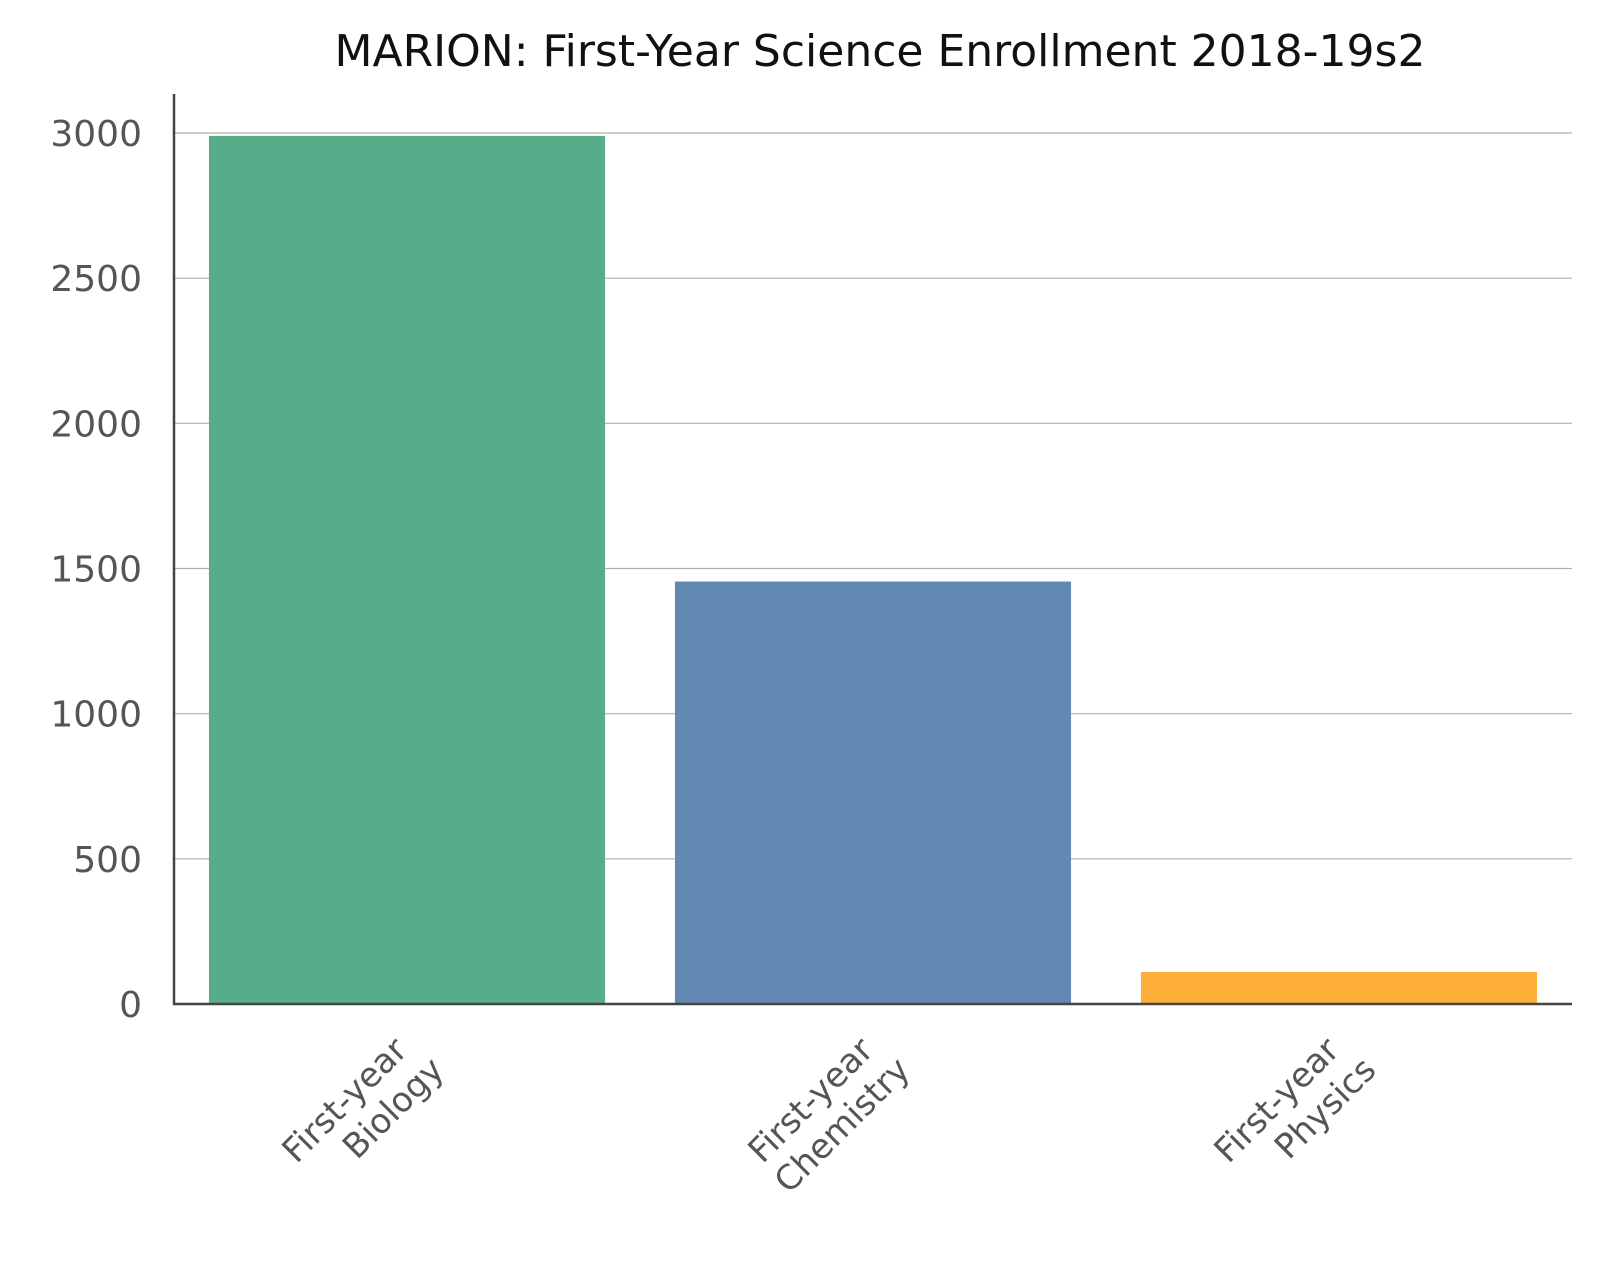  Describe the element at coordinates (96, 279) in the screenshot. I see `y-tick-label: 2500` at that location.